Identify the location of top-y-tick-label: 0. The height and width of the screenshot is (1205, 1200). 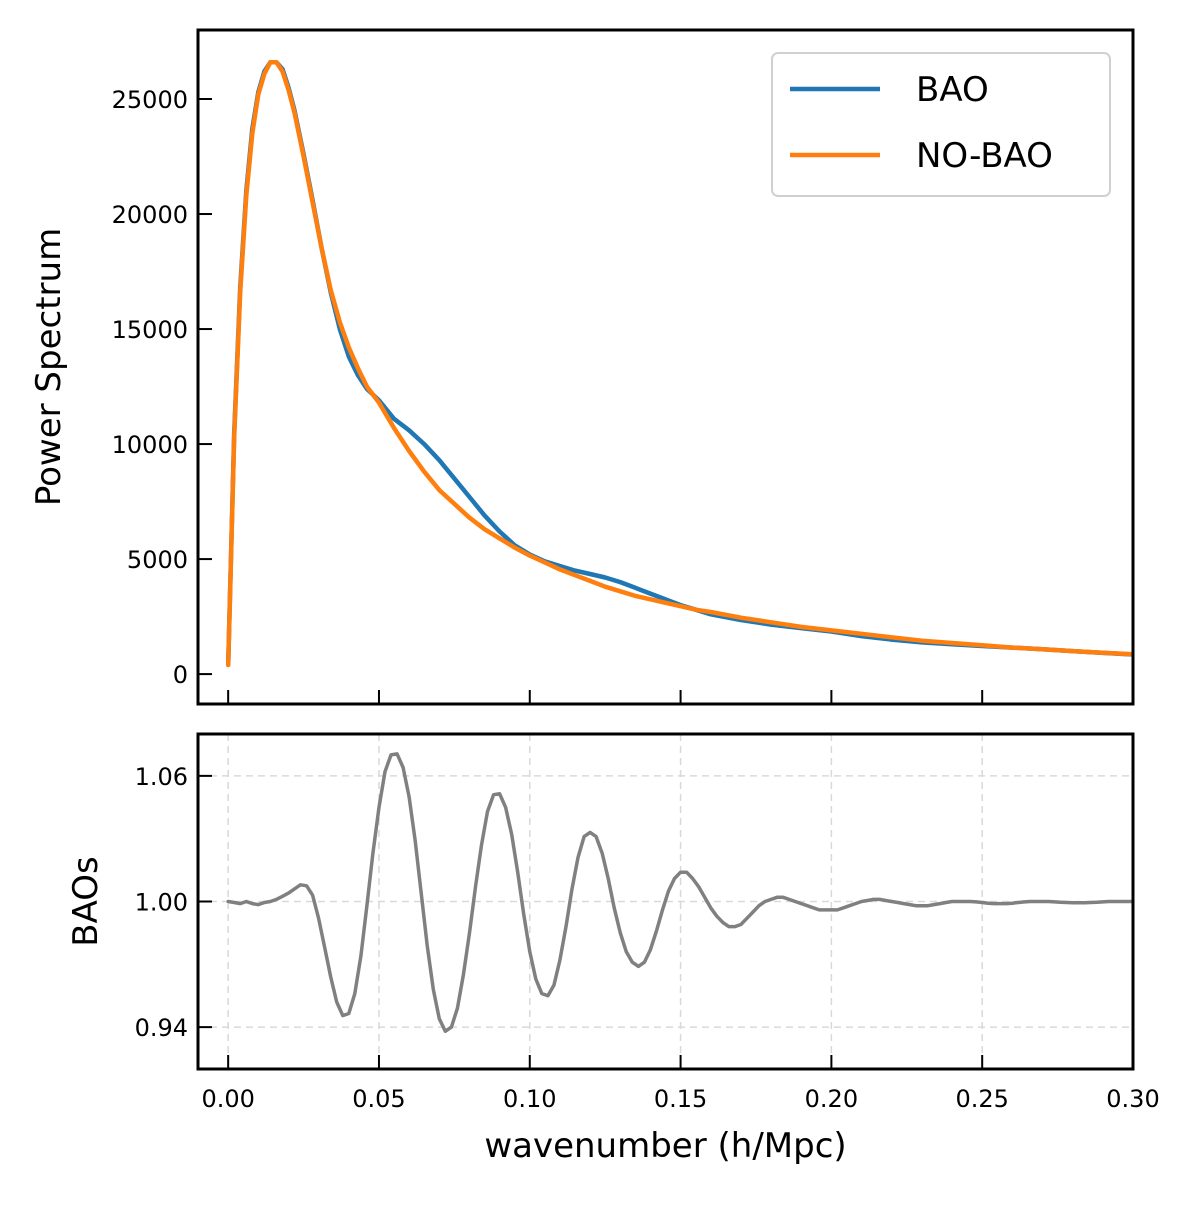
(180, 675).